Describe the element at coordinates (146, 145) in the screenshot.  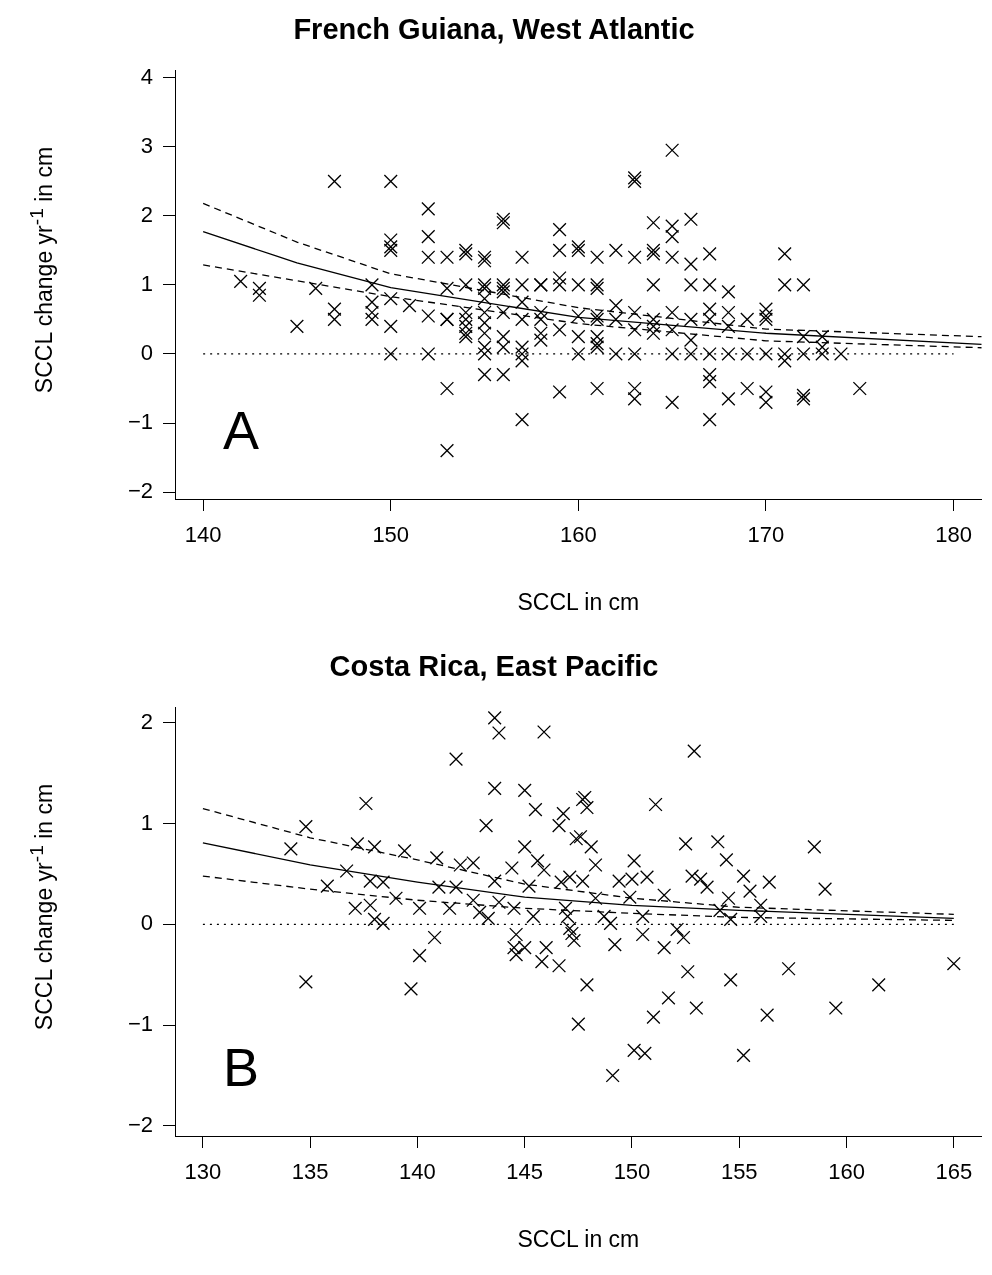
I see `y-tick-label: 3` at that location.